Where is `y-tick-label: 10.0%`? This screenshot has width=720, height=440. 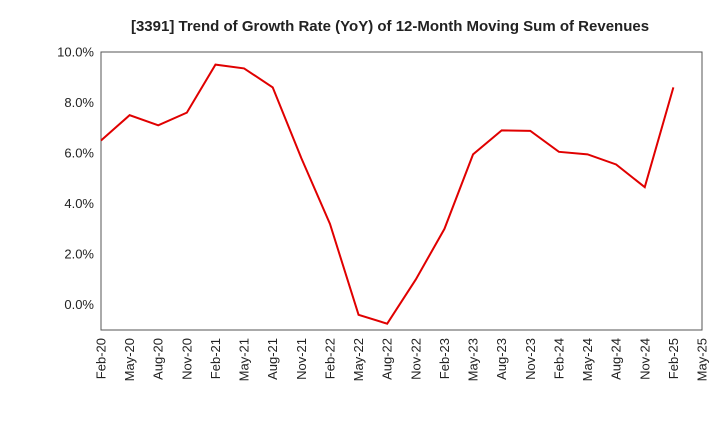
y-tick-label: 10.0% is located at coordinates (75, 52).